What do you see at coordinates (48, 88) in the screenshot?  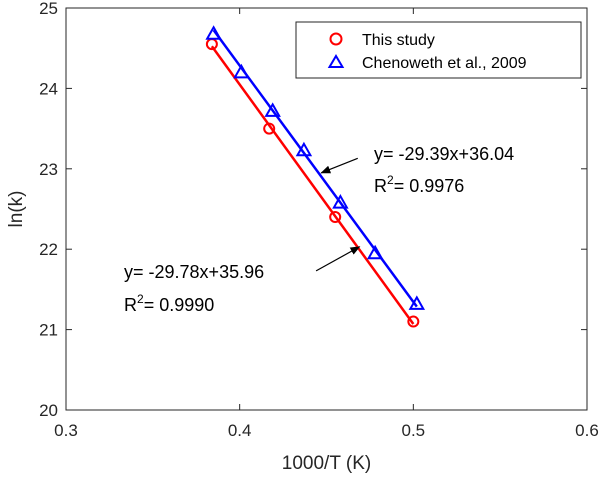 I see `y-tick-label: 24` at bounding box center [48, 88].